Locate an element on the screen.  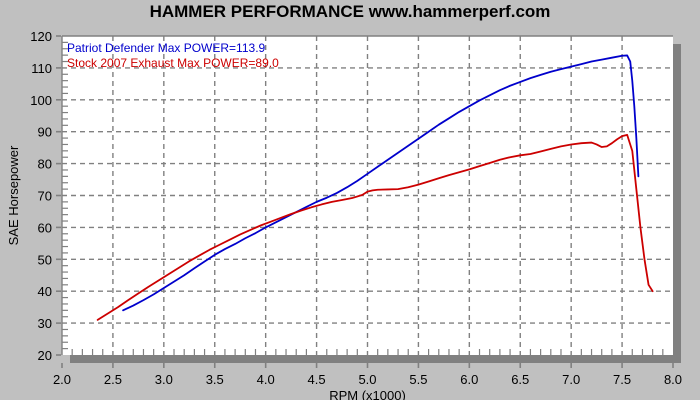
major-ticks-x is located at coordinates (367, 365).